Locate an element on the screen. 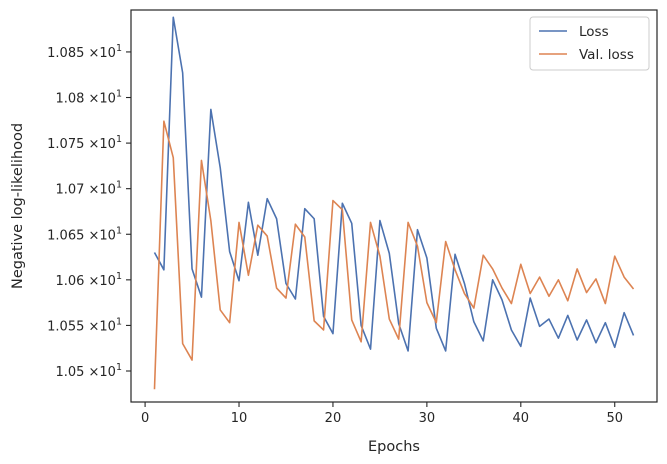 The image size is (667, 464). x-axis-label: Epochs is located at coordinates (394, 447).